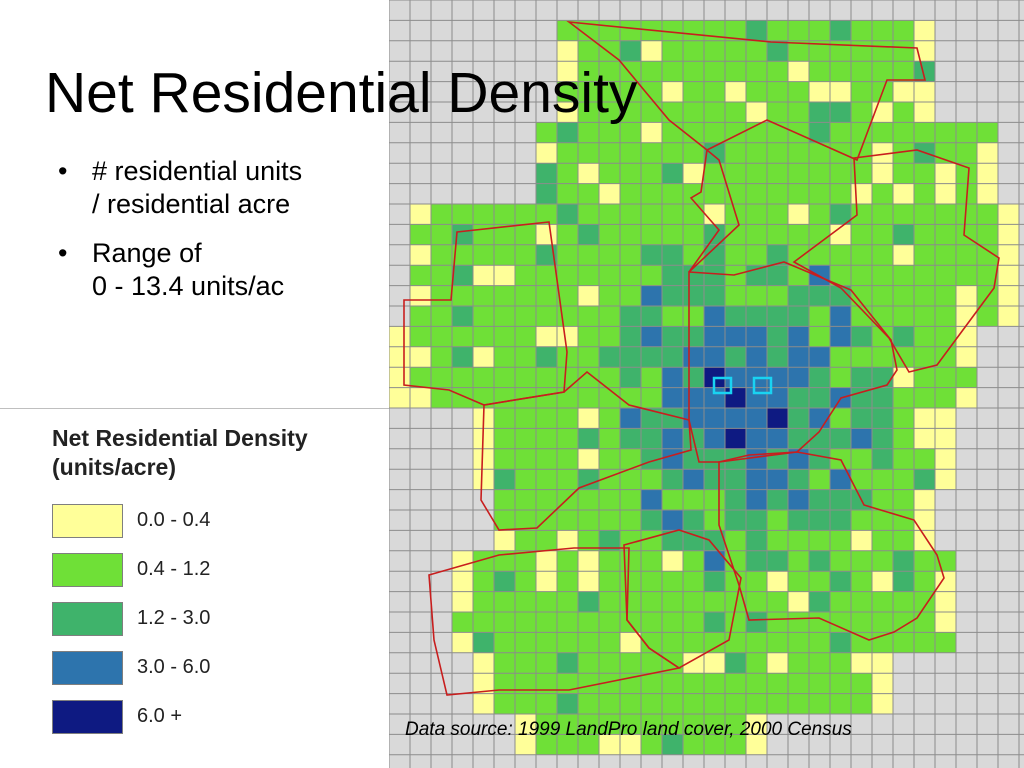 Image resolution: width=1024 pixels, height=768 pixels. I want to click on bullet-item-range: • Range of 0 - 13.4 units/ac, so click(218, 270).